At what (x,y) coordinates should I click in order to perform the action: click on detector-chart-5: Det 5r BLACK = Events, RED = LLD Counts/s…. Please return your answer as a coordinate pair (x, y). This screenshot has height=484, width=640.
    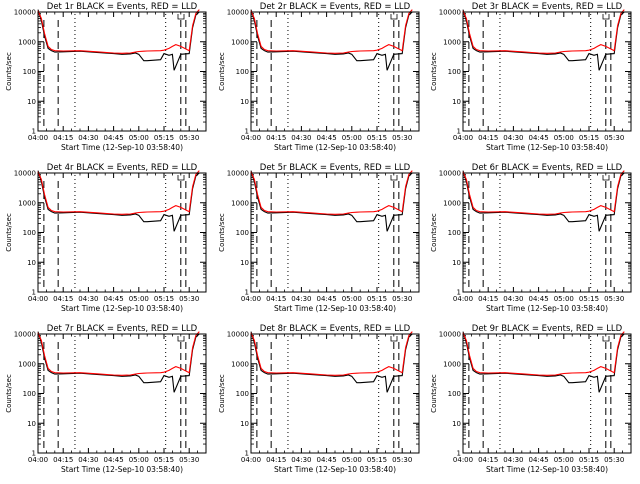
    Looking at the image, I should click on (319, 238).